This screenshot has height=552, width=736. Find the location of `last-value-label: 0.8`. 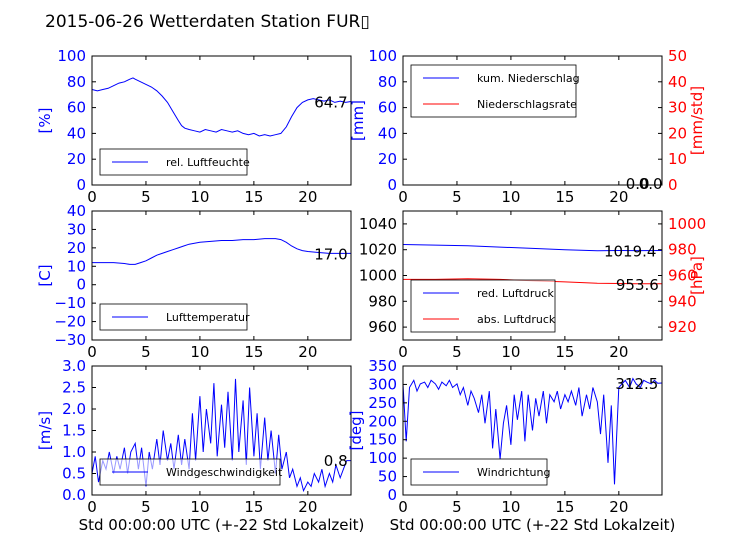

last-value-label: 0.8 is located at coordinates (336, 461).